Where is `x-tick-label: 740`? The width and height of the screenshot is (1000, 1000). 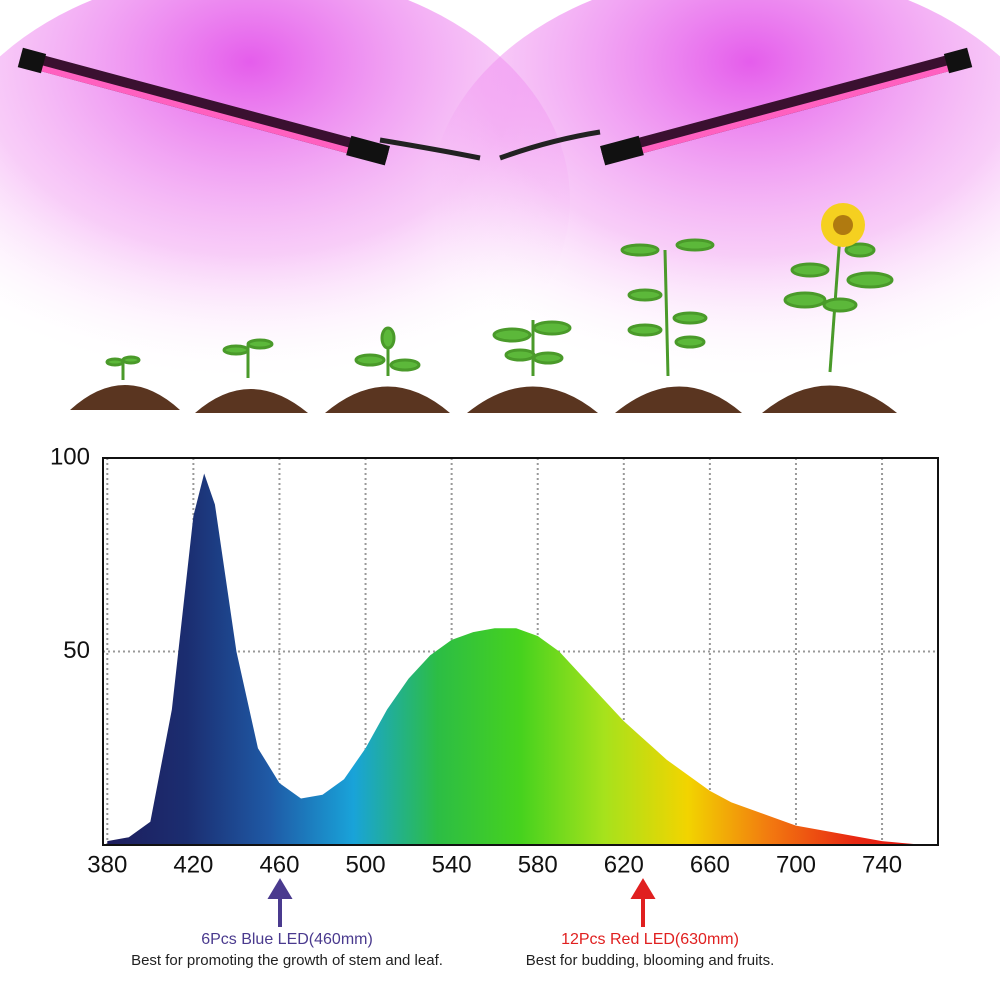 x-tick-label: 740 is located at coordinates (882, 864).